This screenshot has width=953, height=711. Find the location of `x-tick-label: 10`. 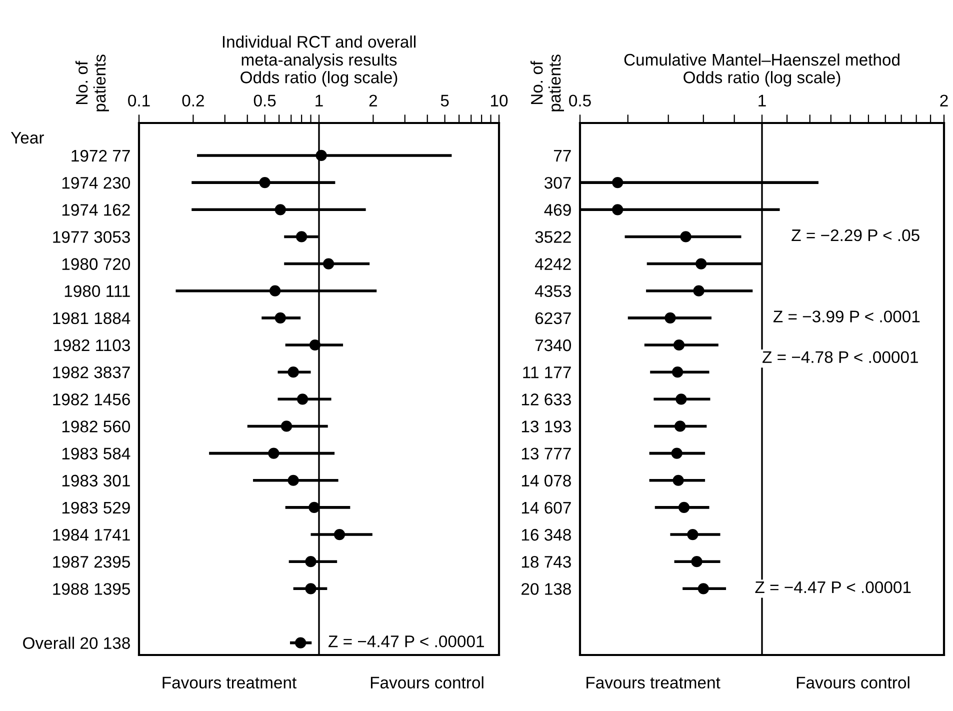

x-tick-label: 10 is located at coordinates (499, 100).